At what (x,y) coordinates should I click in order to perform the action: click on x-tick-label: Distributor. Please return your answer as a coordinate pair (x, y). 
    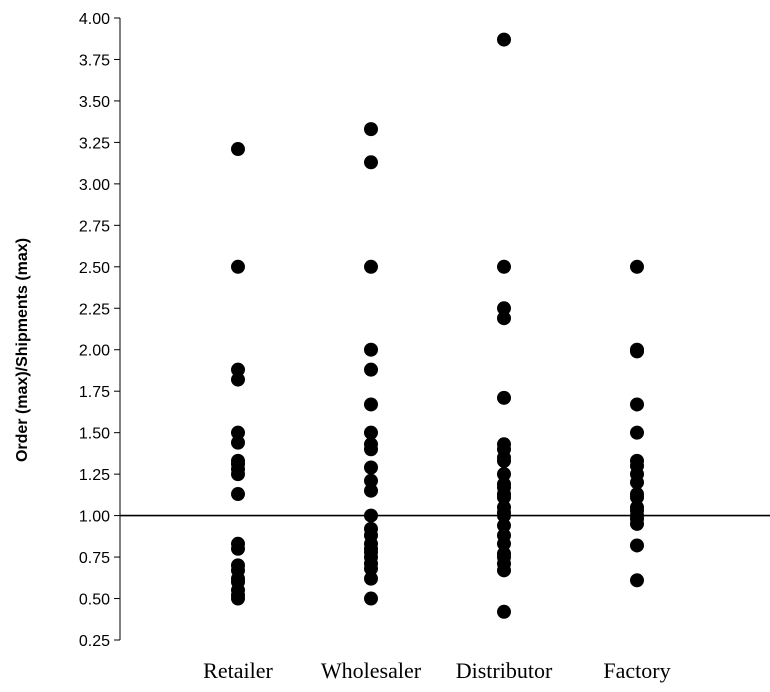
    Looking at the image, I should click on (504, 670).